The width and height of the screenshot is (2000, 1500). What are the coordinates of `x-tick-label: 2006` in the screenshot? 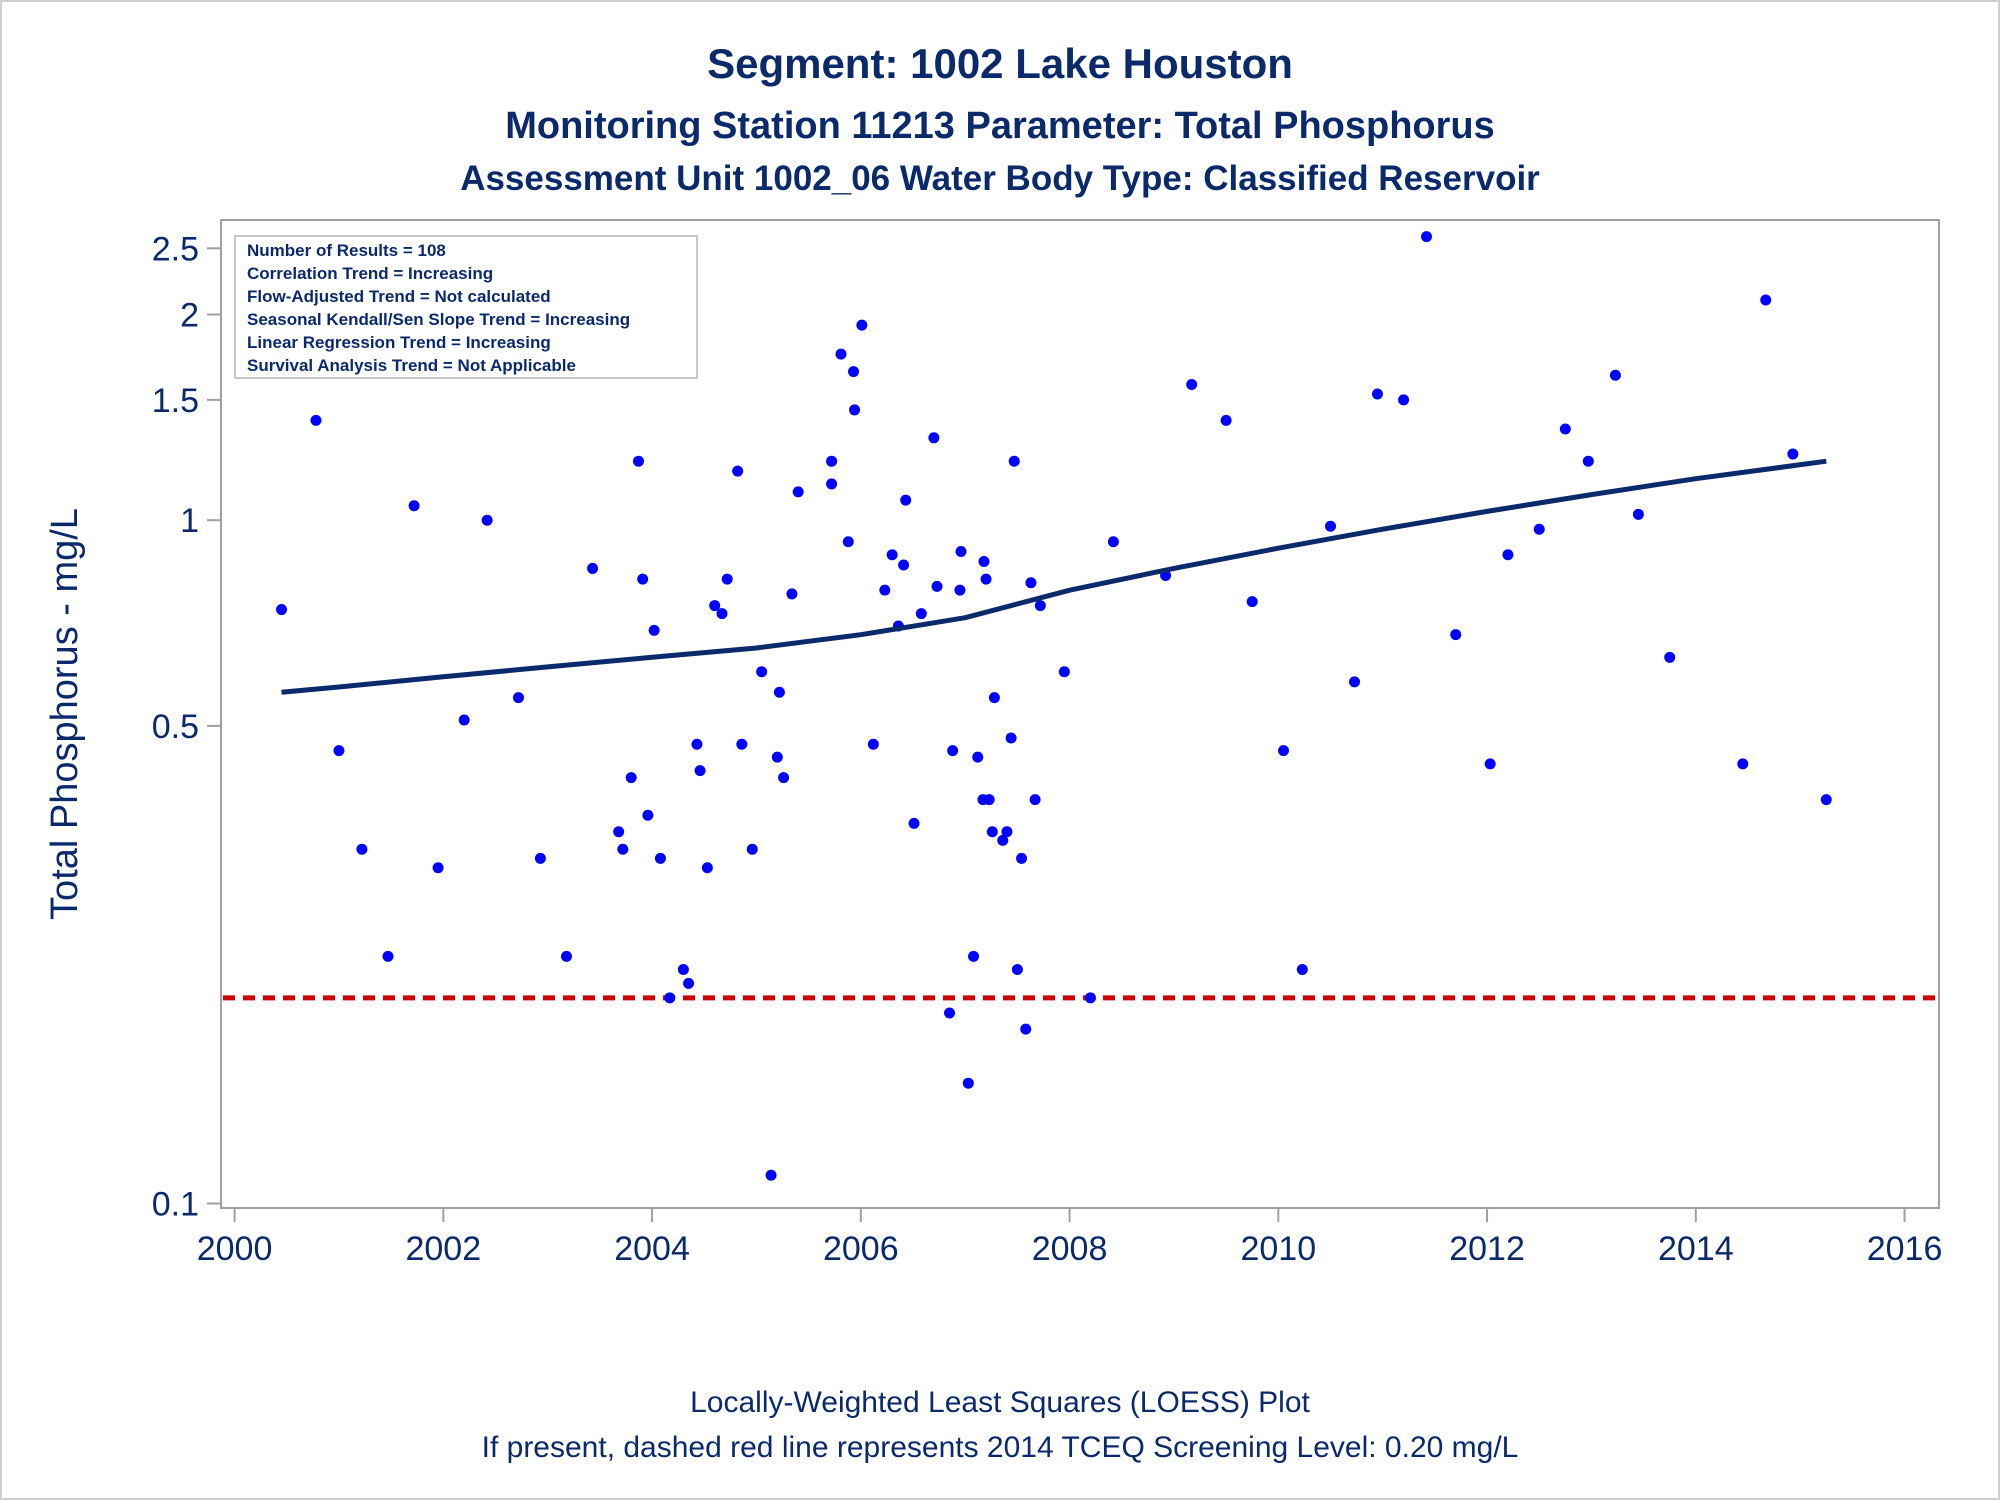 It's located at (861, 1249).